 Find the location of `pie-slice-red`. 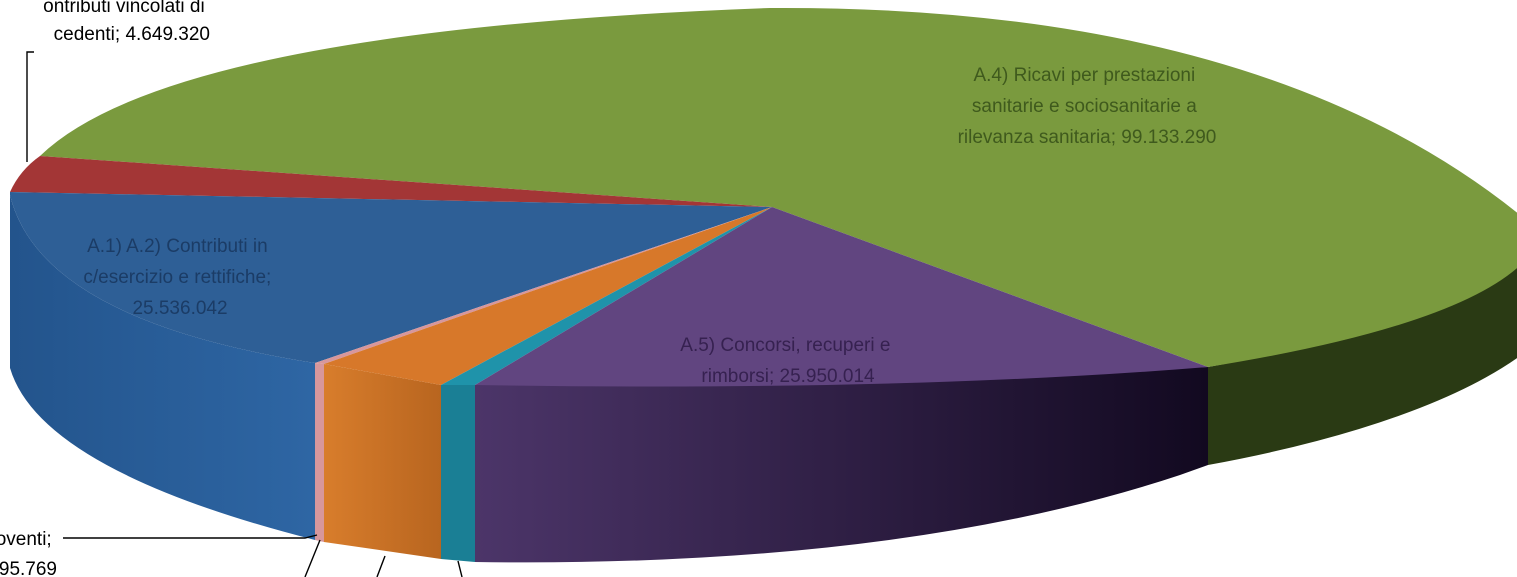

pie-slice-red is located at coordinates (391, 181).